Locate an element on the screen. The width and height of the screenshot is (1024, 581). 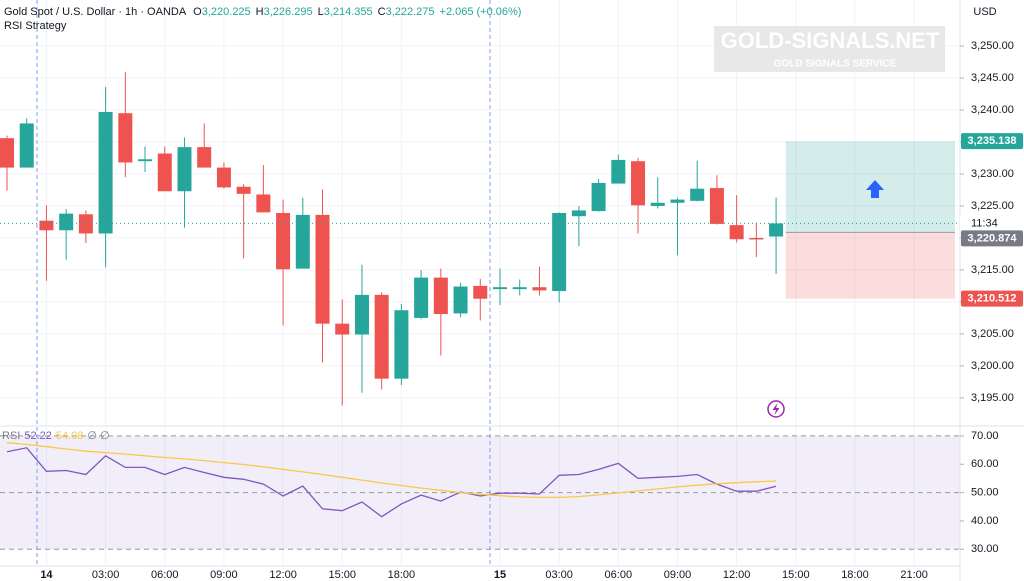
alert-bolt is located at coordinates (776, 409).